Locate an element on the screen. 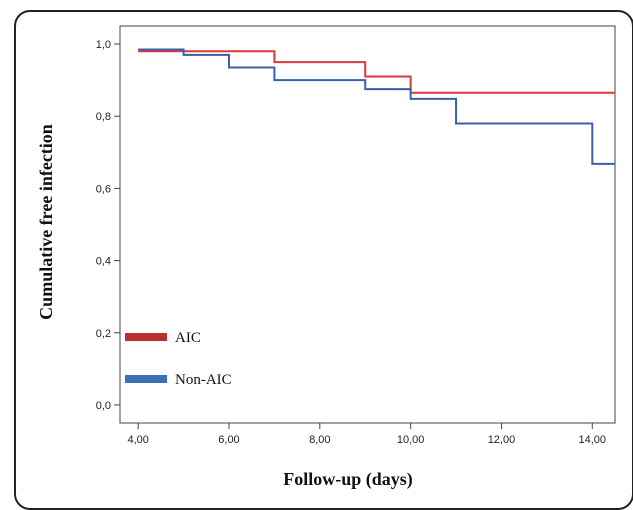  x-tick-label: 12,00 is located at coordinates (502, 440).